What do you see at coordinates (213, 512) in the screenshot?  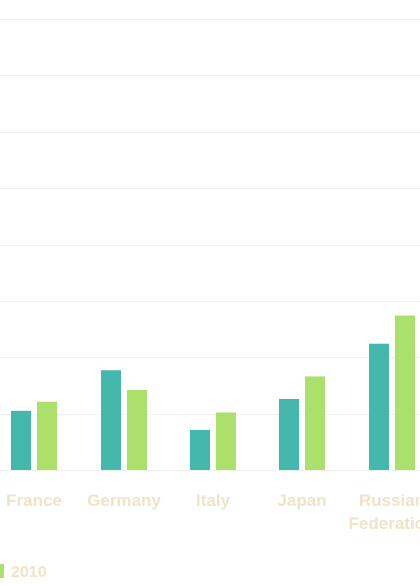 I see `category-labels: France Germany Italy Japan RussianFederation` at bounding box center [213, 512].